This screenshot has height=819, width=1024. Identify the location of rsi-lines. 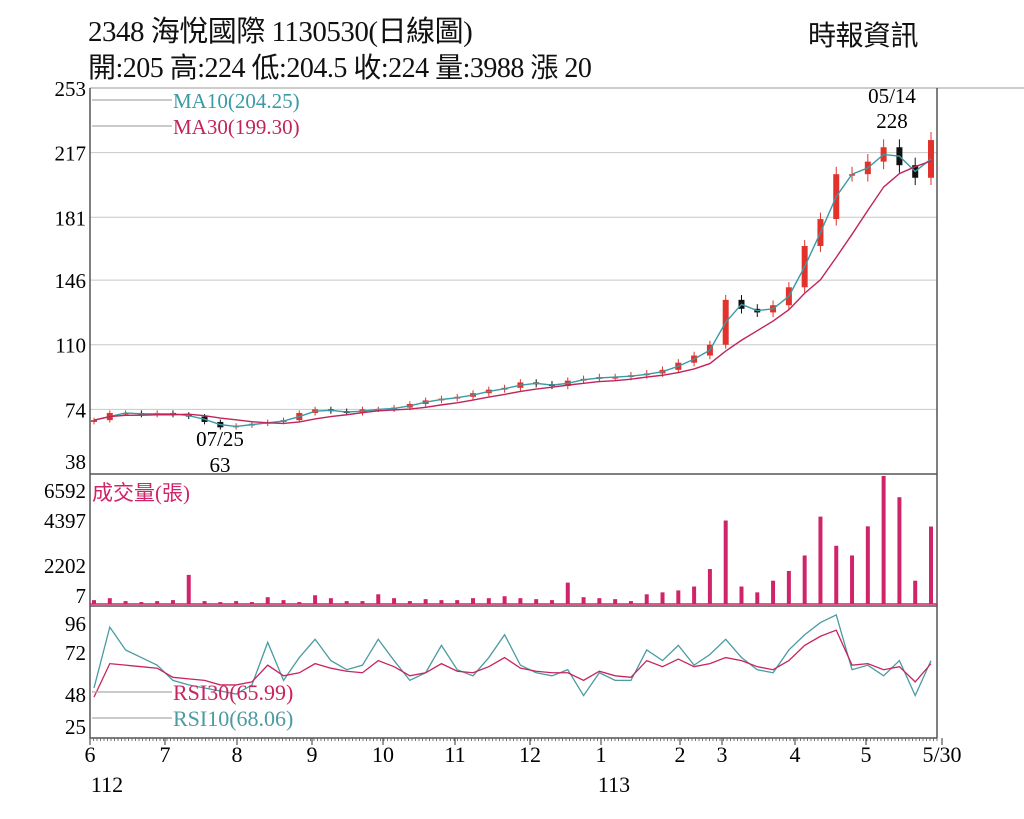
(512, 656).